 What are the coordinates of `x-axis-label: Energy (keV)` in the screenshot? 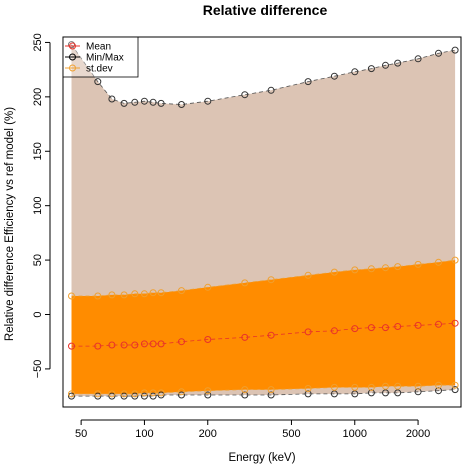 It's located at (261, 458).